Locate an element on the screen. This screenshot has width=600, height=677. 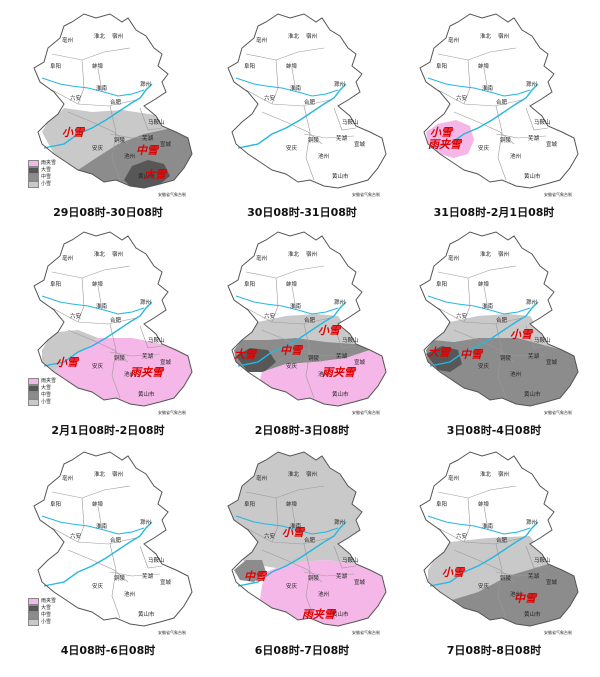
legend: 雨夹雪 大雪 中雪 小雪 is located at coordinates (42, 174).